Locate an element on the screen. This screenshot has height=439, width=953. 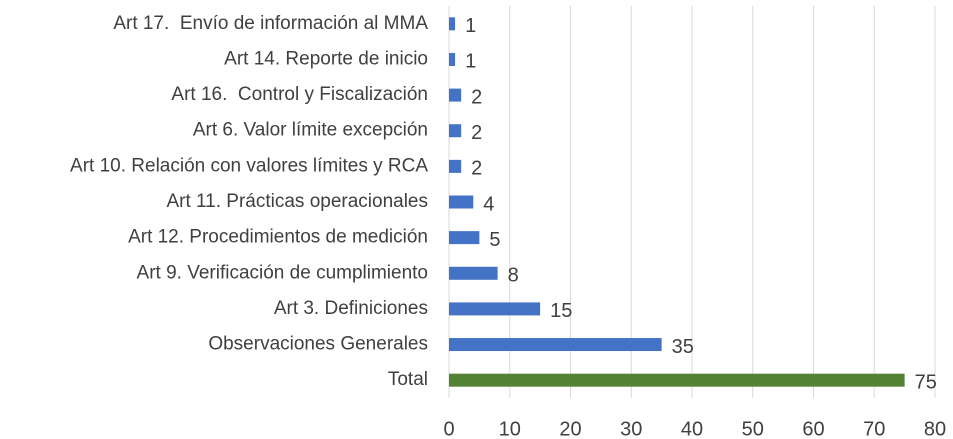
x-tick-label: 50 is located at coordinates (753, 428).